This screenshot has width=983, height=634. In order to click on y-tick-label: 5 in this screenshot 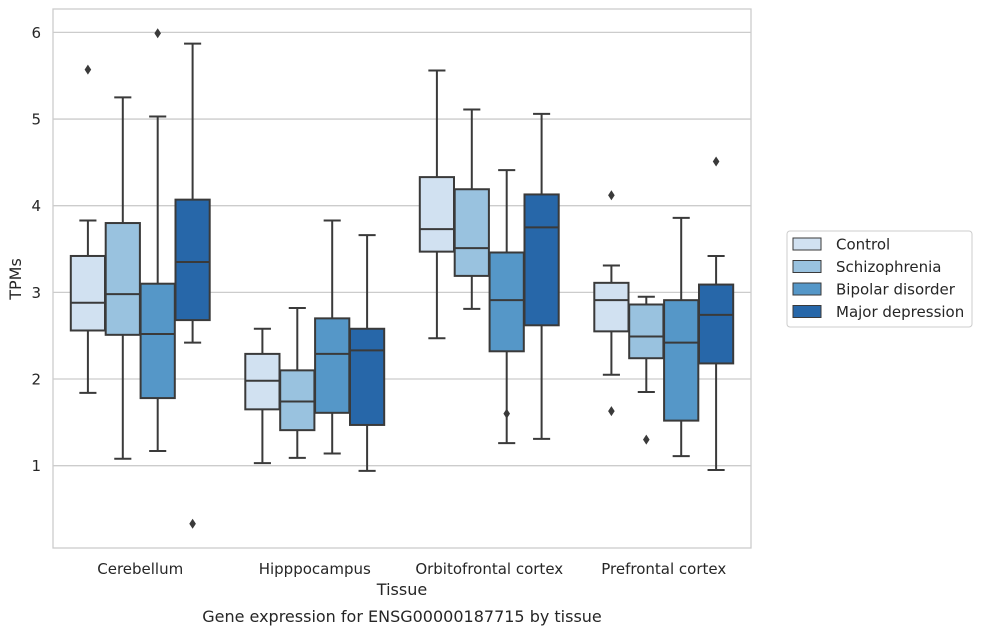, I will do `click(36, 120)`.